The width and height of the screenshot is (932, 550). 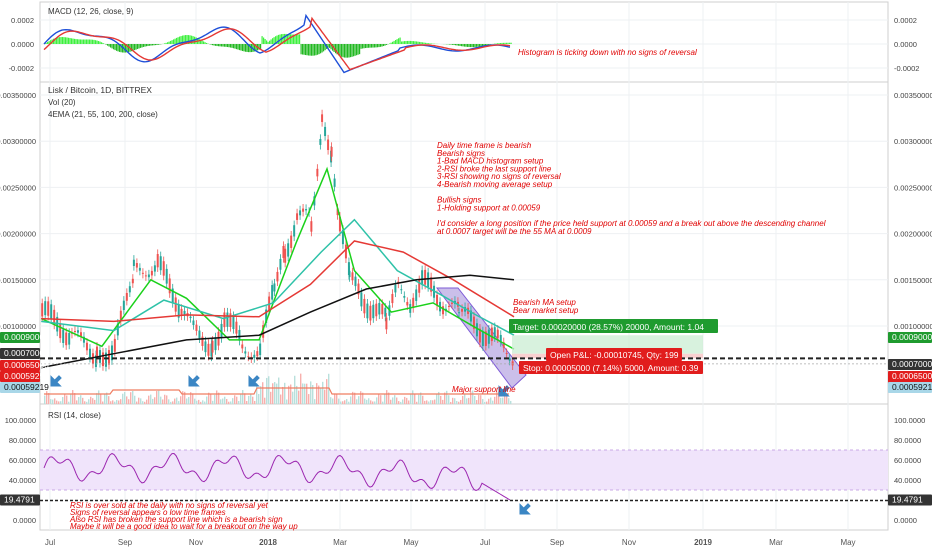 What do you see at coordinates (278, 388) in the screenshot?
I see `volume-bars` at bounding box center [278, 388].